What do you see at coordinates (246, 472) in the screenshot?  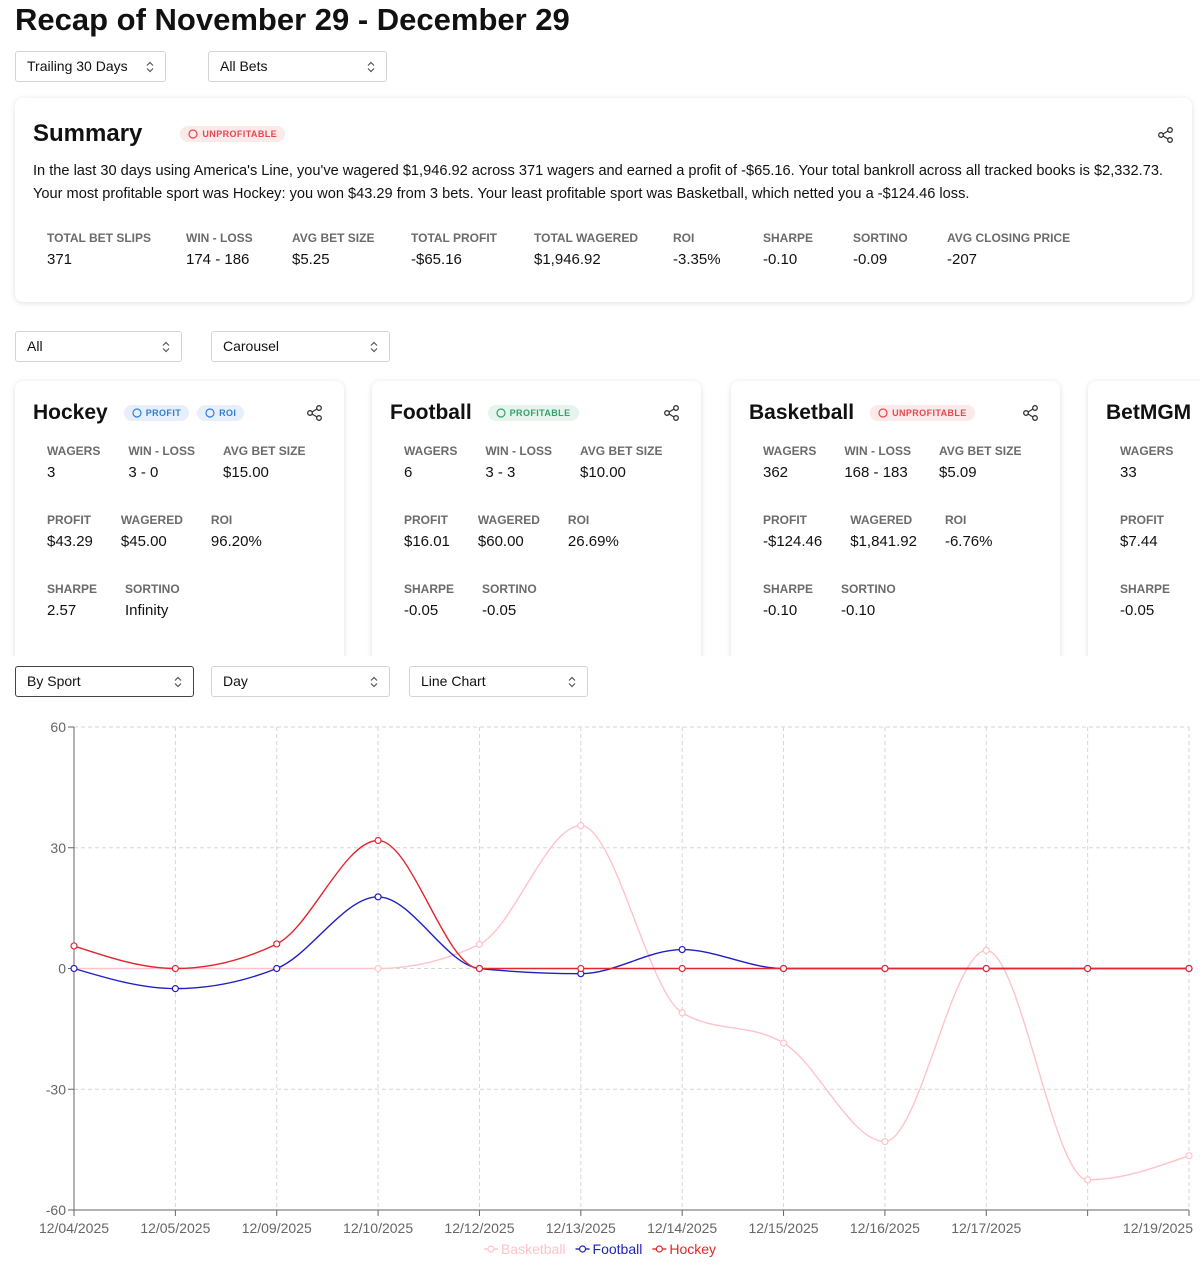 I see `stat-value: $15.00` at bounding box center [246, 472].